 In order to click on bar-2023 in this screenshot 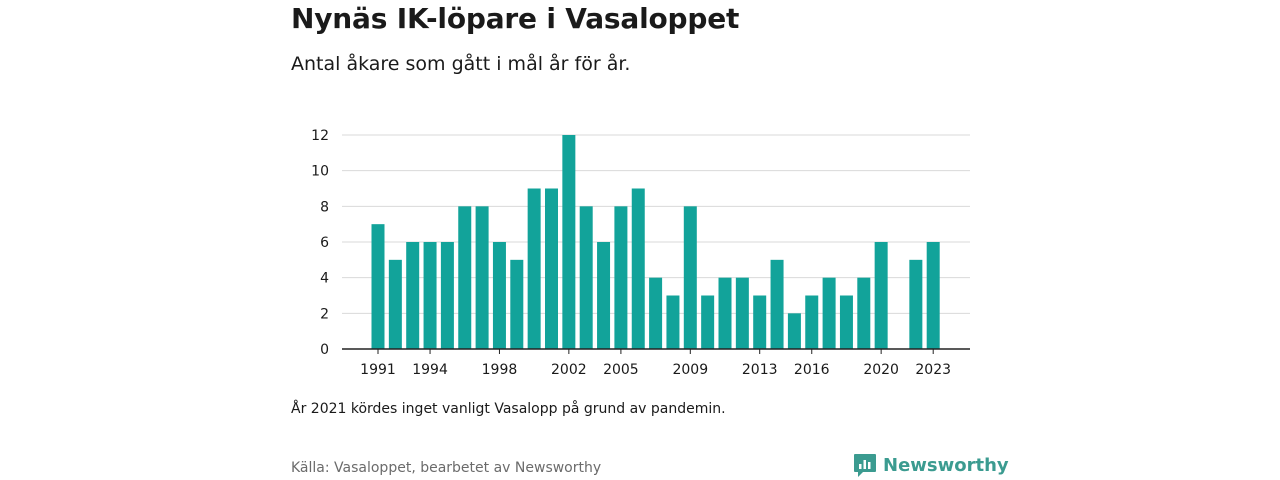, I will do `click(933, 295)`.